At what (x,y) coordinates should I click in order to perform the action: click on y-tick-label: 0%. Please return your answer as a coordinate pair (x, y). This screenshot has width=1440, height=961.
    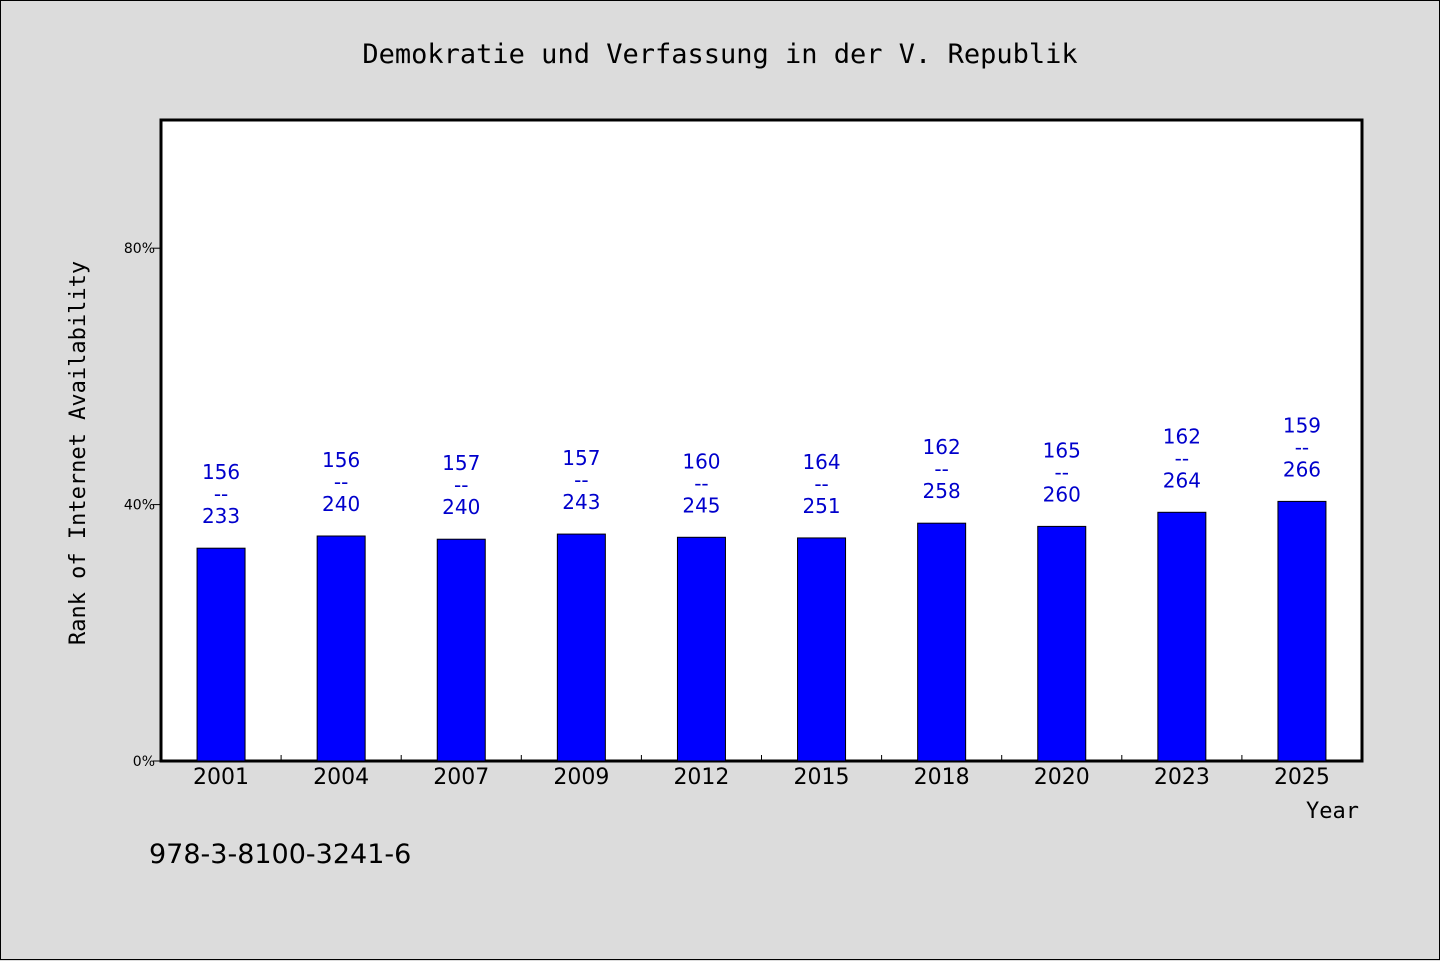
    Looking at the image, I should click on (144, 762).